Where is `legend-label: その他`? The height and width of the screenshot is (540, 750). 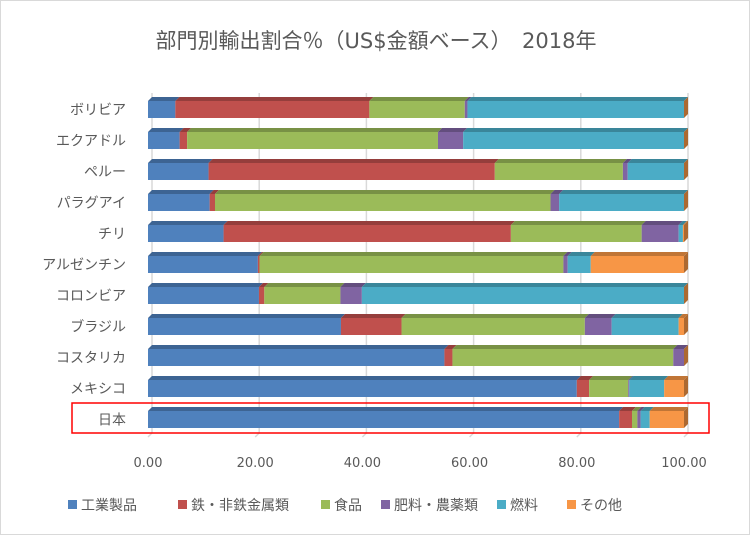
legend-label: その他 is located at coordinates (601, 506).